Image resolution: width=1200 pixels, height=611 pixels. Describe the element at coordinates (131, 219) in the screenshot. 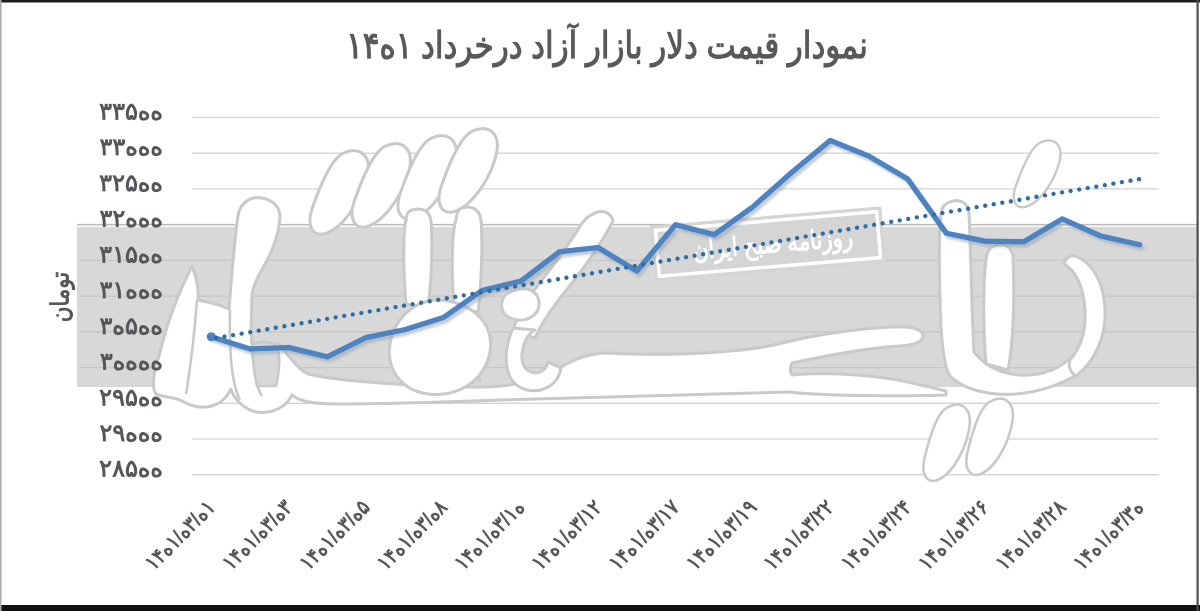

I see `svg-text: ۳۲ەەە` at that location.